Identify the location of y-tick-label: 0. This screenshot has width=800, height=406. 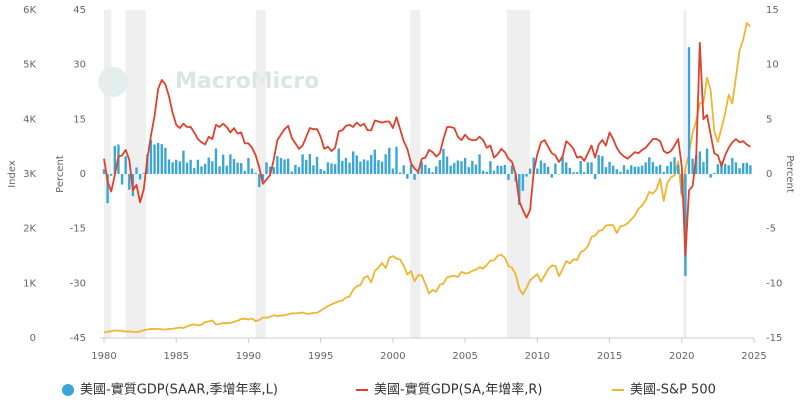
(83, 174).